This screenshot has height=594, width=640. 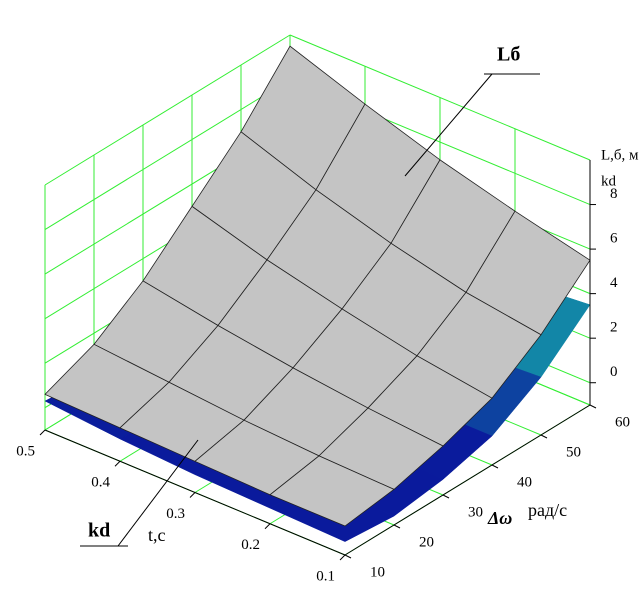 What do you see at coordinates (614, 372) in the screenshot?
I see `z-tick-label: 0` at bounding box center [614, 372].